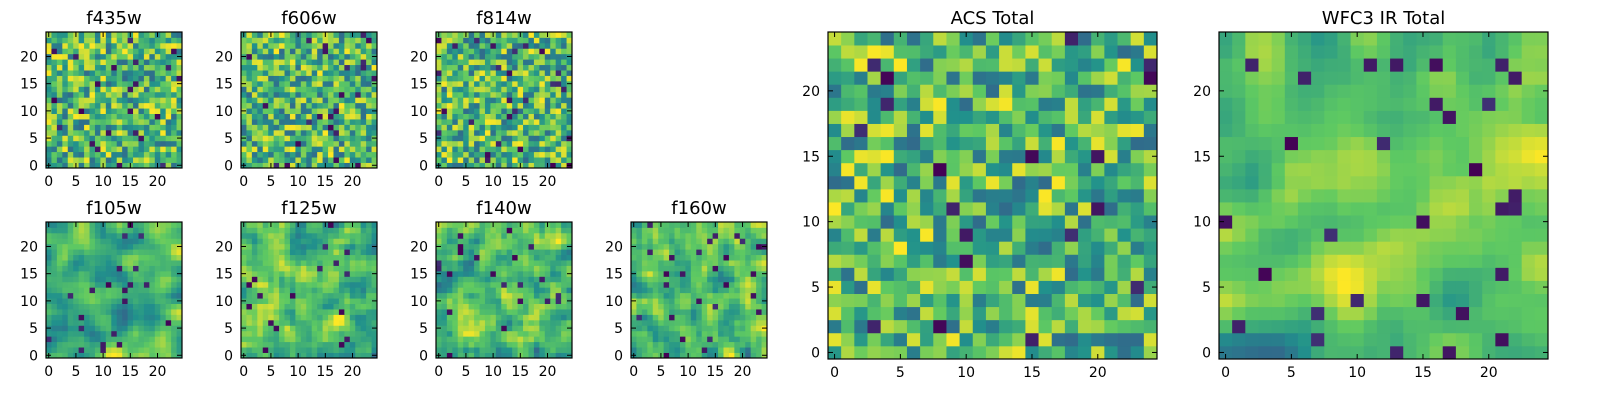  Describe the element at coordinates (298, 372) in the screenshot. I see `x-tick-label: 10` at that location.